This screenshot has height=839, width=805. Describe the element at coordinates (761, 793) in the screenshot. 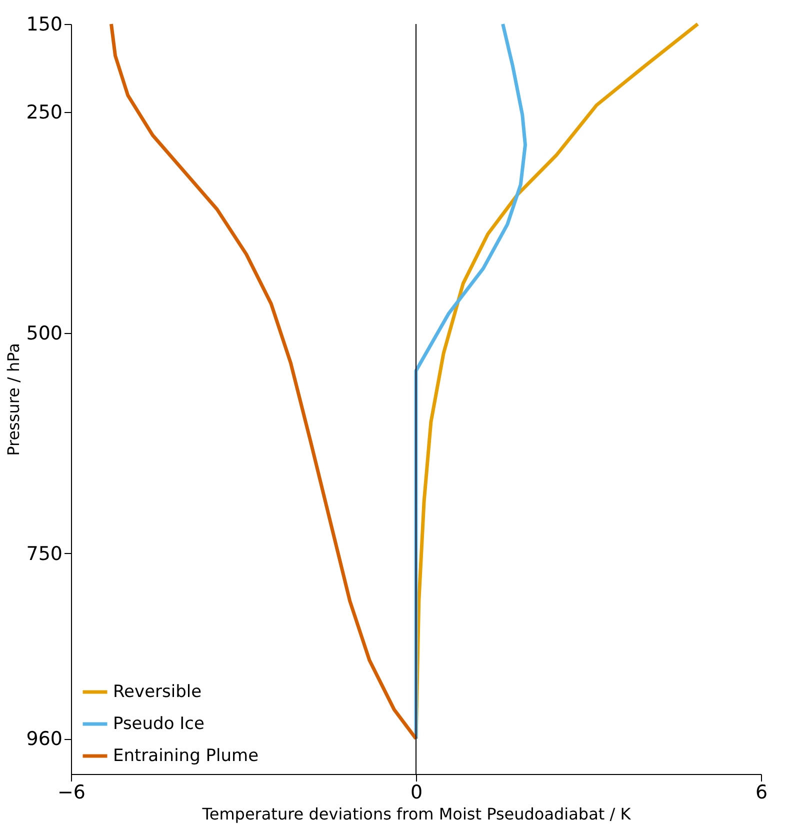

I see `x-tick-label: 6` at that location.